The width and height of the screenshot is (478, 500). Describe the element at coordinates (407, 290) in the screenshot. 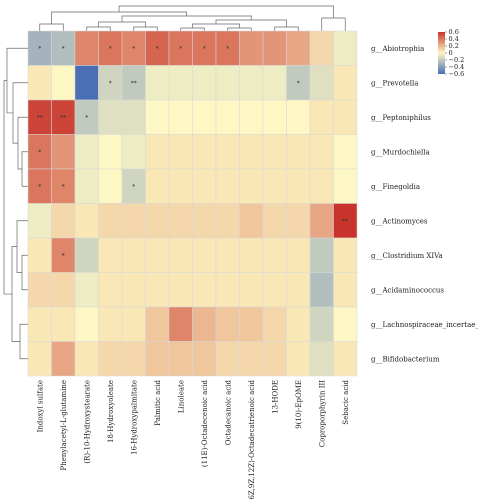

I see `row-label: g__Acidaminococcus` at that location.